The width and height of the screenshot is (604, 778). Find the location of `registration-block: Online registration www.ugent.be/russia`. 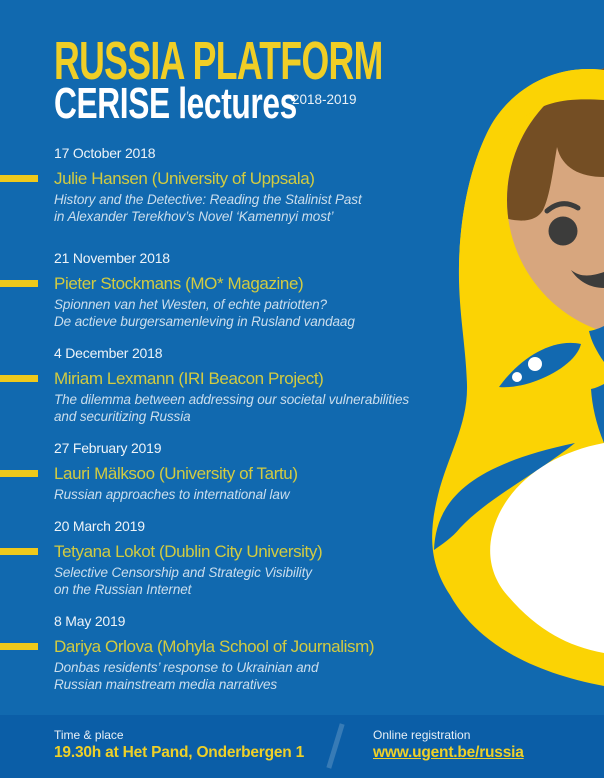

registration-block: Online registration www.ugent.be/russia is located at coordinates (448, 745).